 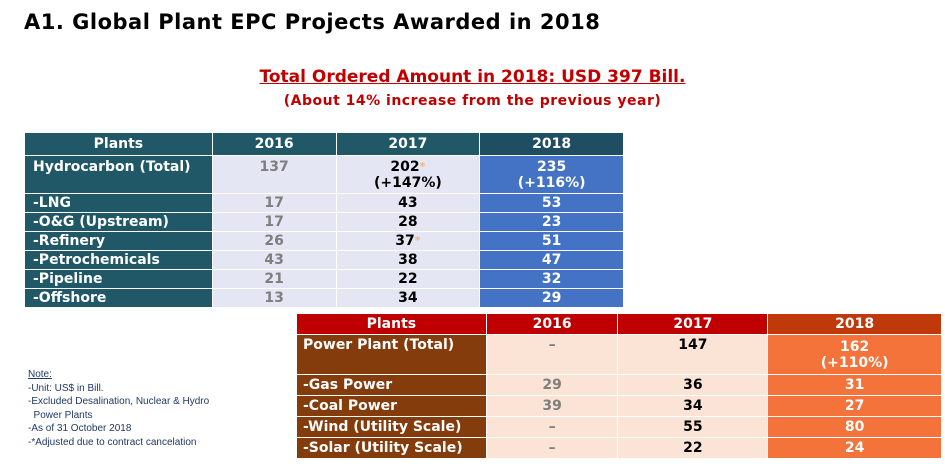 I want to click on table-row-total: Power Plant (Total) – 147 162 (+110%), so click(x=619, y=354).